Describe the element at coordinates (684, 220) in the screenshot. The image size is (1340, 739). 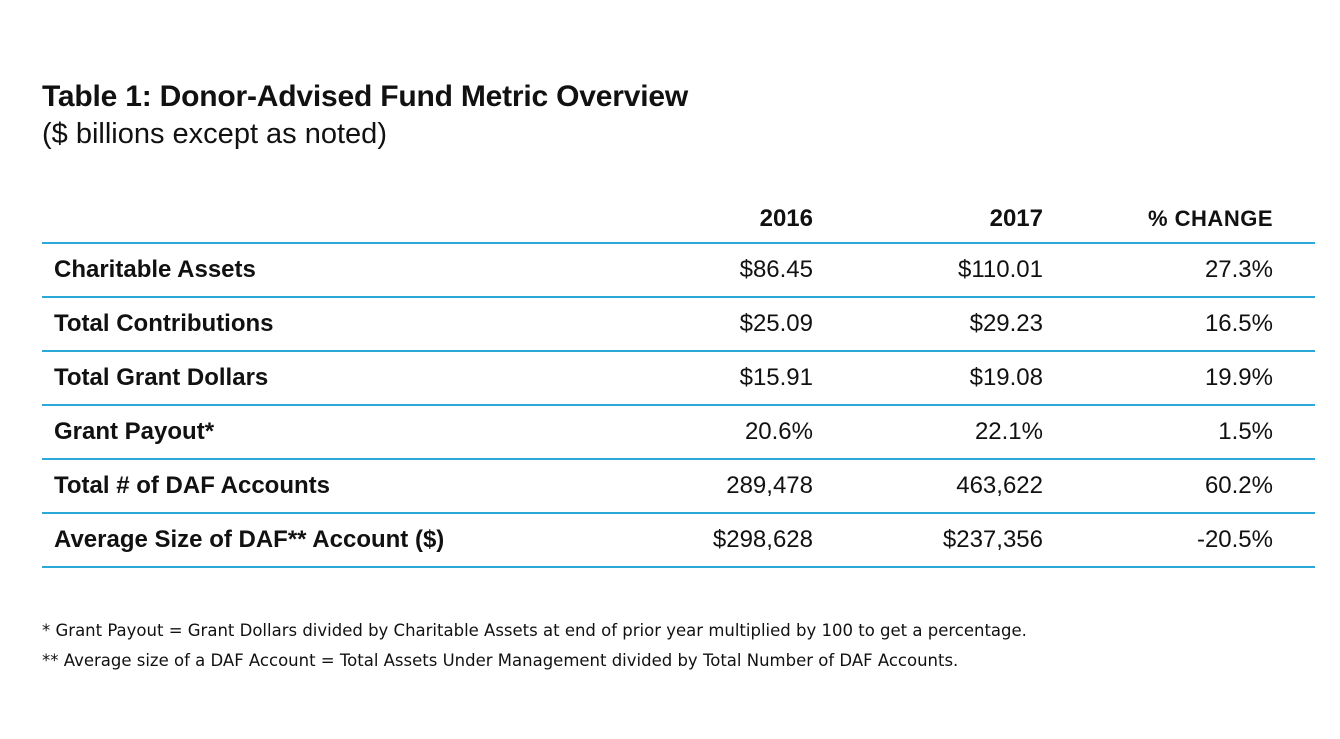
I see `header-2016: 2016` at that location.